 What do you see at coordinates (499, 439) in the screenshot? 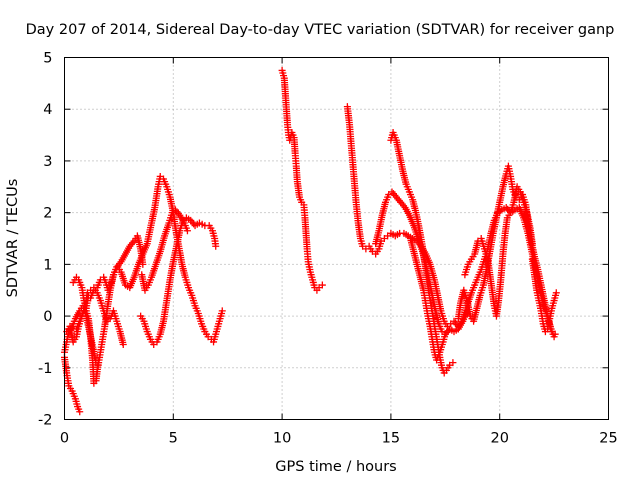
I see `x-tick-label: 20` at bounding box center [499, 439].